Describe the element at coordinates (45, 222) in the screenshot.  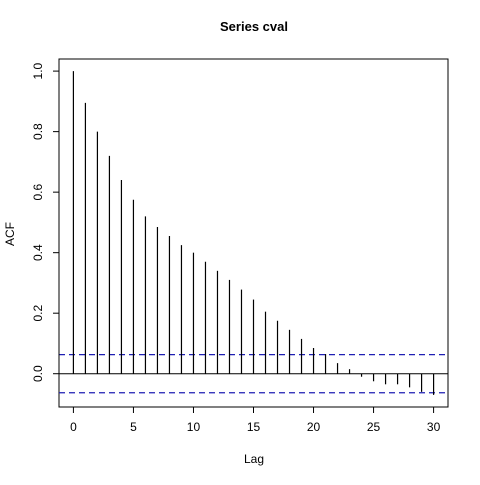
I see `y-axis: 0.0 0.2 0.4 0.6 0.8 1.0` at that location.